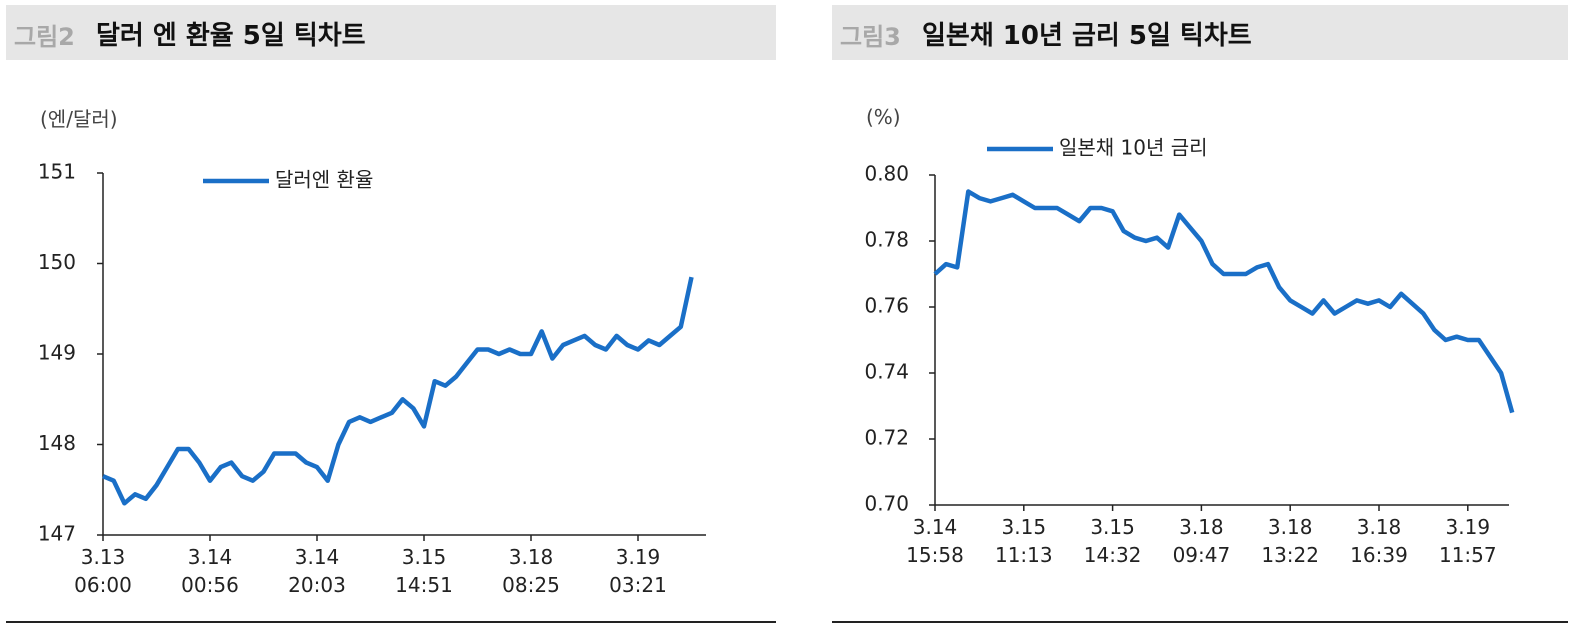 The width and height of the screenshot is (1577, 635). Describe the element at coordinates (886, 372) in the screenshot. I see `y-tick-label: 0.74` at that location.